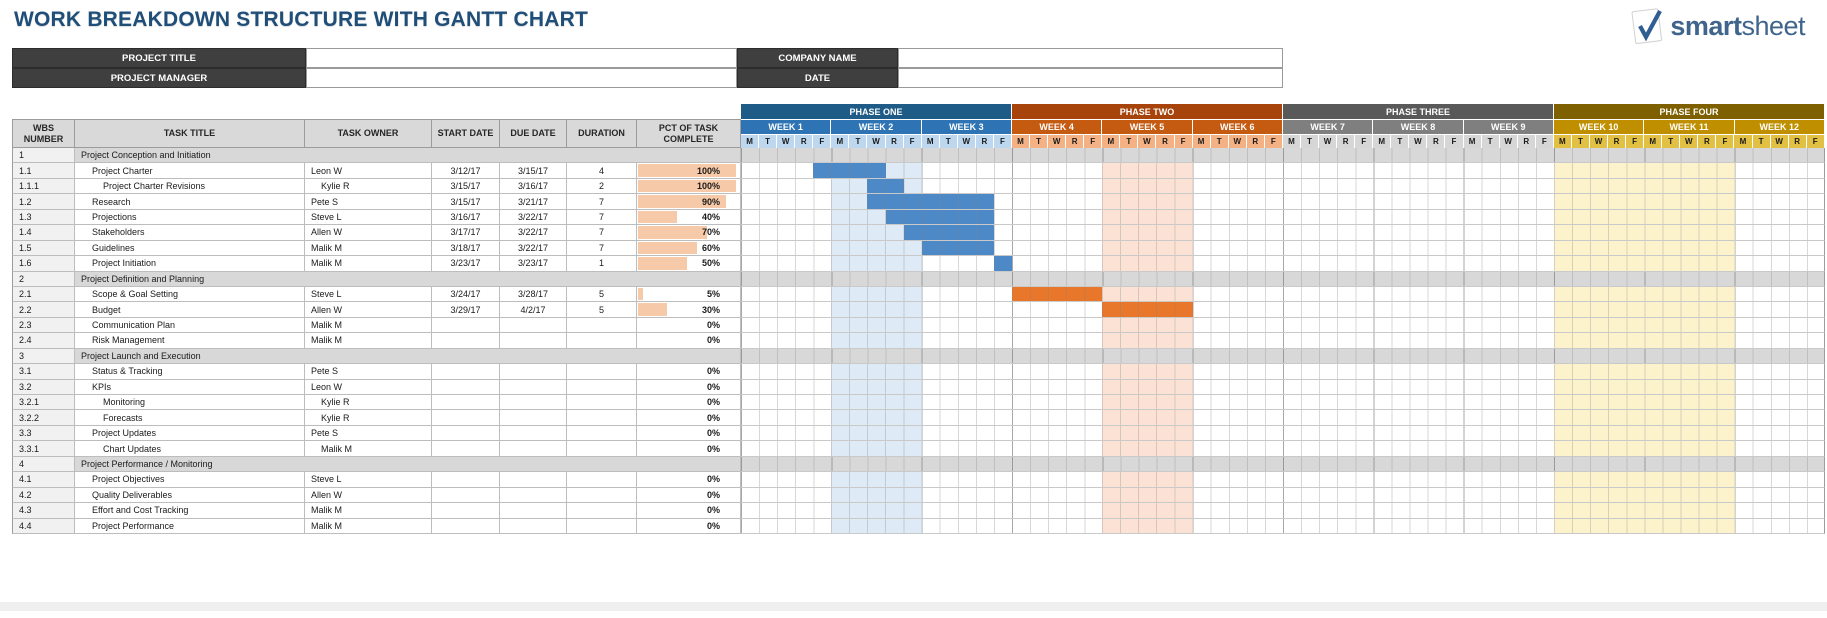 This screenshot has width=1827, height=618. I want to click on start-date-cell: 3/29/17, so click(466, 310).